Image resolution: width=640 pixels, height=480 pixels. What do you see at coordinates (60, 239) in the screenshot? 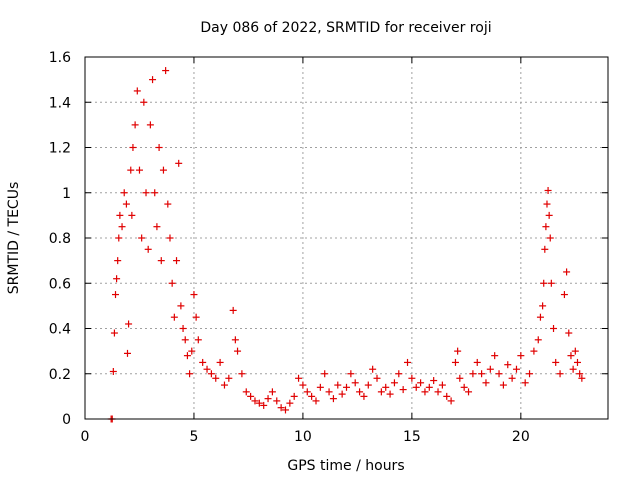
I see `y-tick-label: 0.8` at bounding box center [60, 239].